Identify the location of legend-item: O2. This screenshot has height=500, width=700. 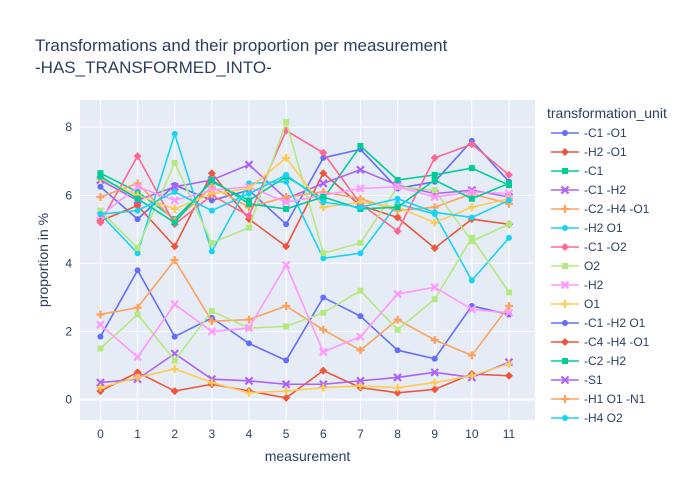
(575, 266).